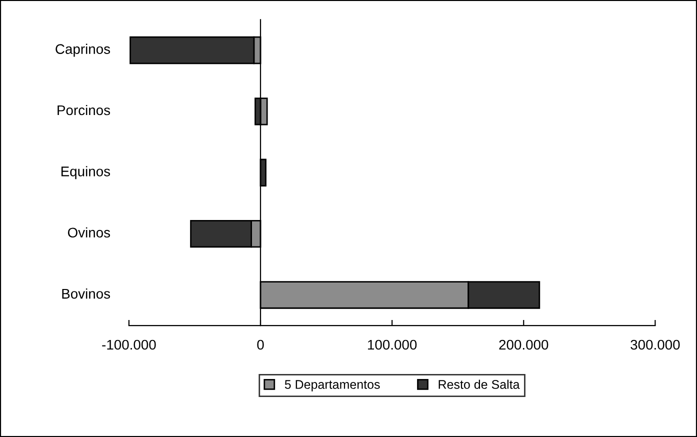 This screenshot has width=697, height=437. I want to click on legend-label: Resto de Salta, so click(479, 384).